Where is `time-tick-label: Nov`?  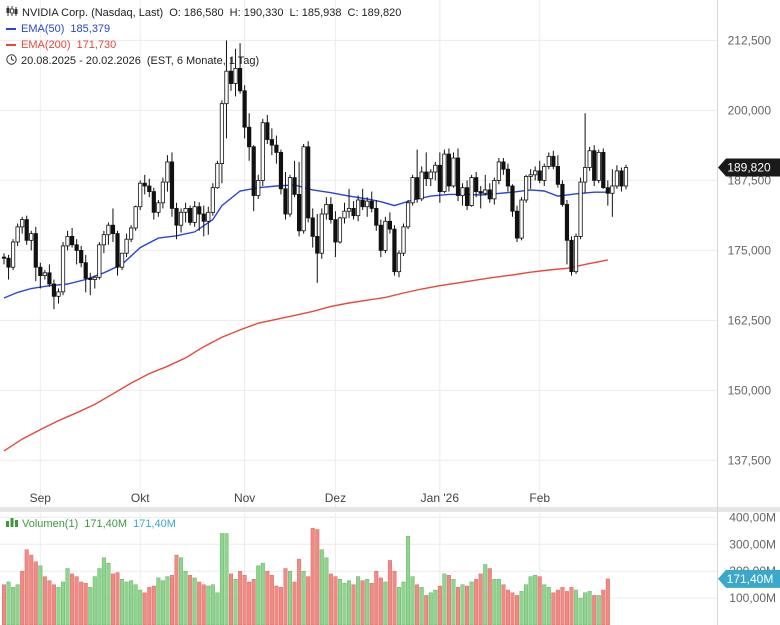 time-tick-label: Nov is located at coordinates (244, 498).